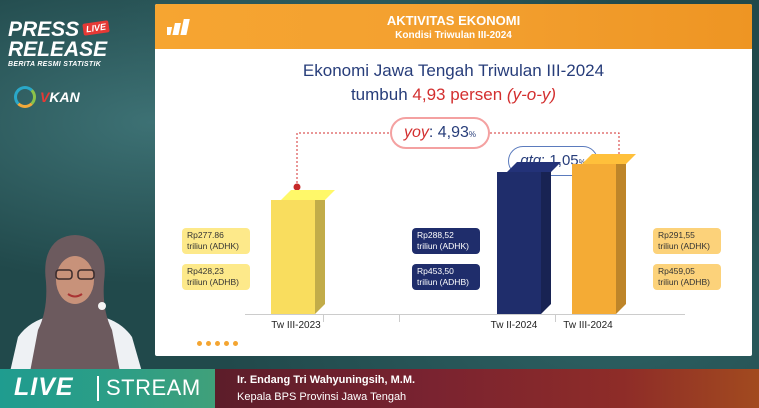 The height and width of the screenshot is (408, 759). Describe the element at coordinates (322, 397) in the screenshot. I see `speaker-role: Kepala BPS Provinsi Jawa Tengah` at that location.